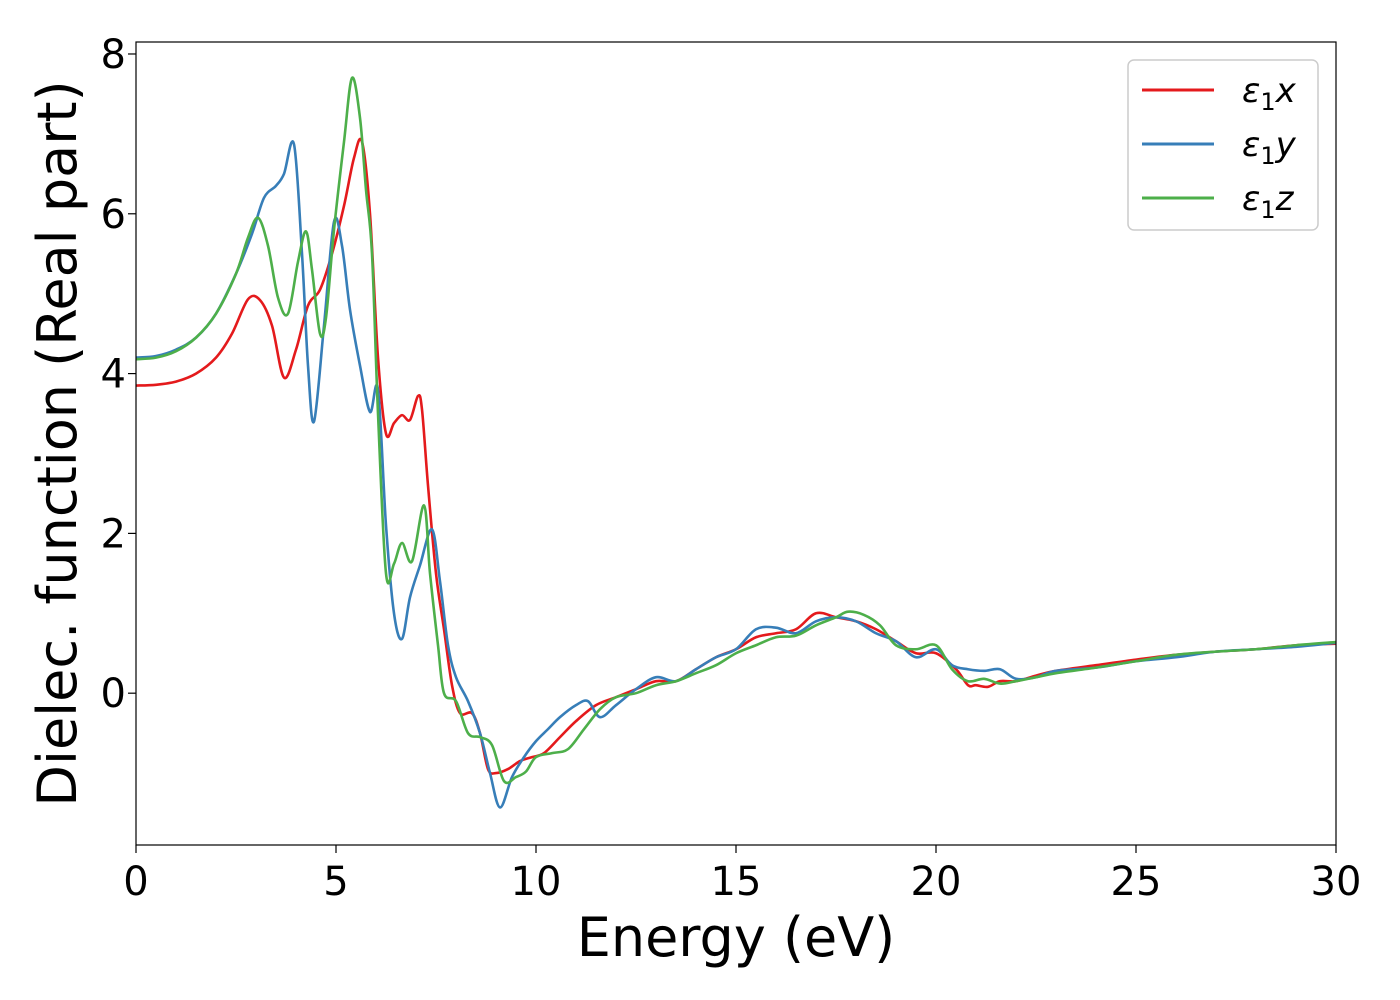 The width and height of the screenshot is (1400, 1000). Describe the element at coordinates (1285, 199) in the screenshot. I see `legend-label-tail: z` at that location.